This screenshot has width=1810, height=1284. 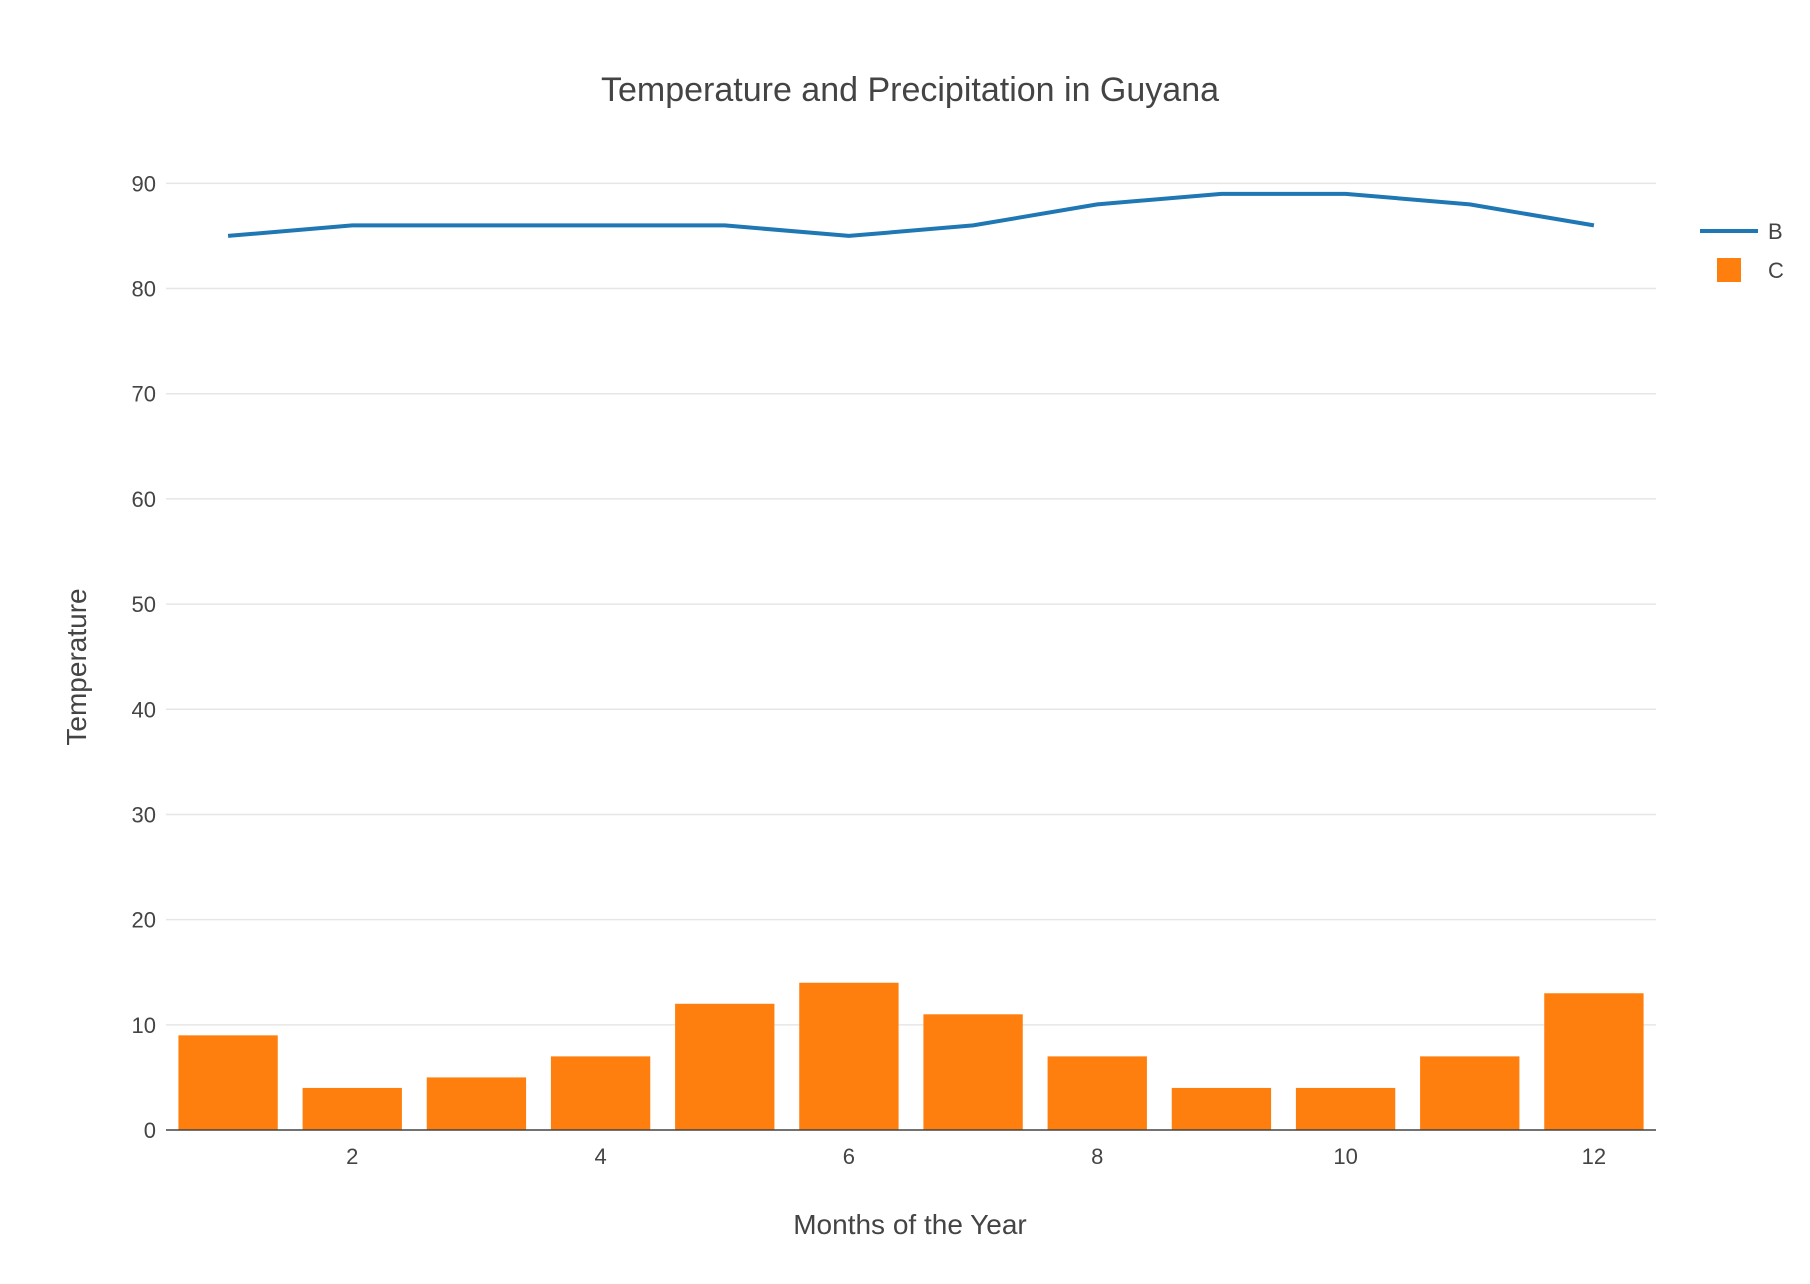 I want to click on y-tick-label: 40, so click(x=144, y=709).